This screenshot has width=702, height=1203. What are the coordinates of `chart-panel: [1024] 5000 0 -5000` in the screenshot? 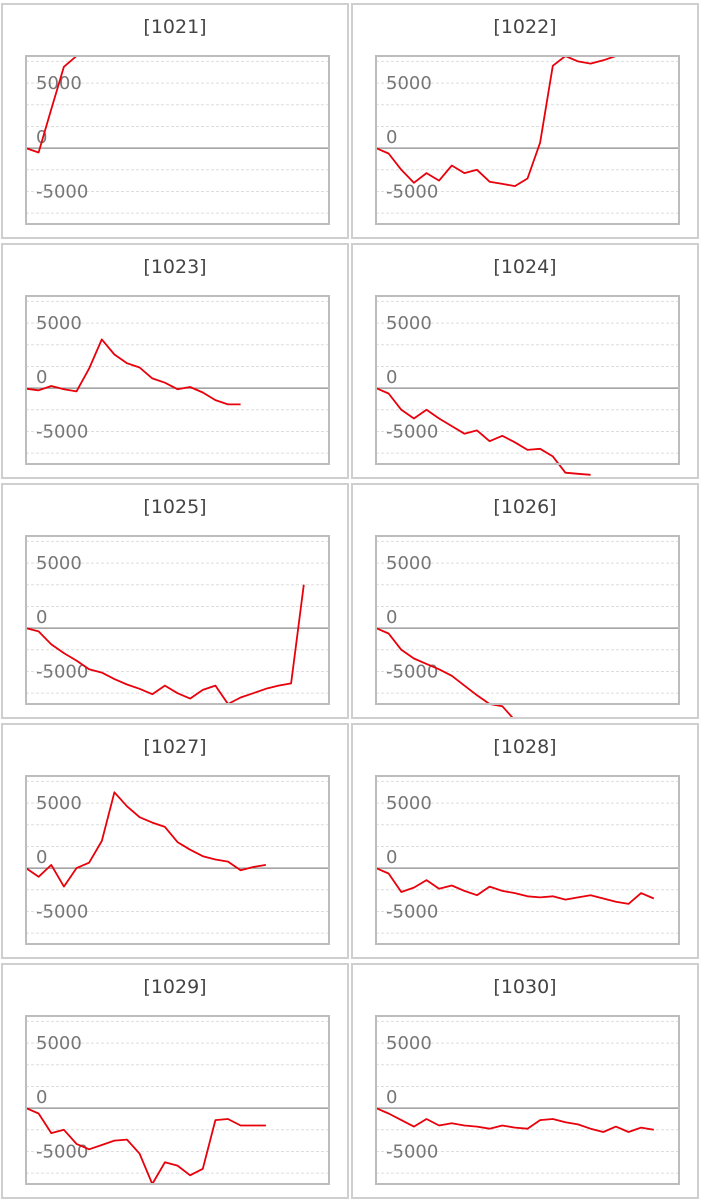 It's located at (525, 361).